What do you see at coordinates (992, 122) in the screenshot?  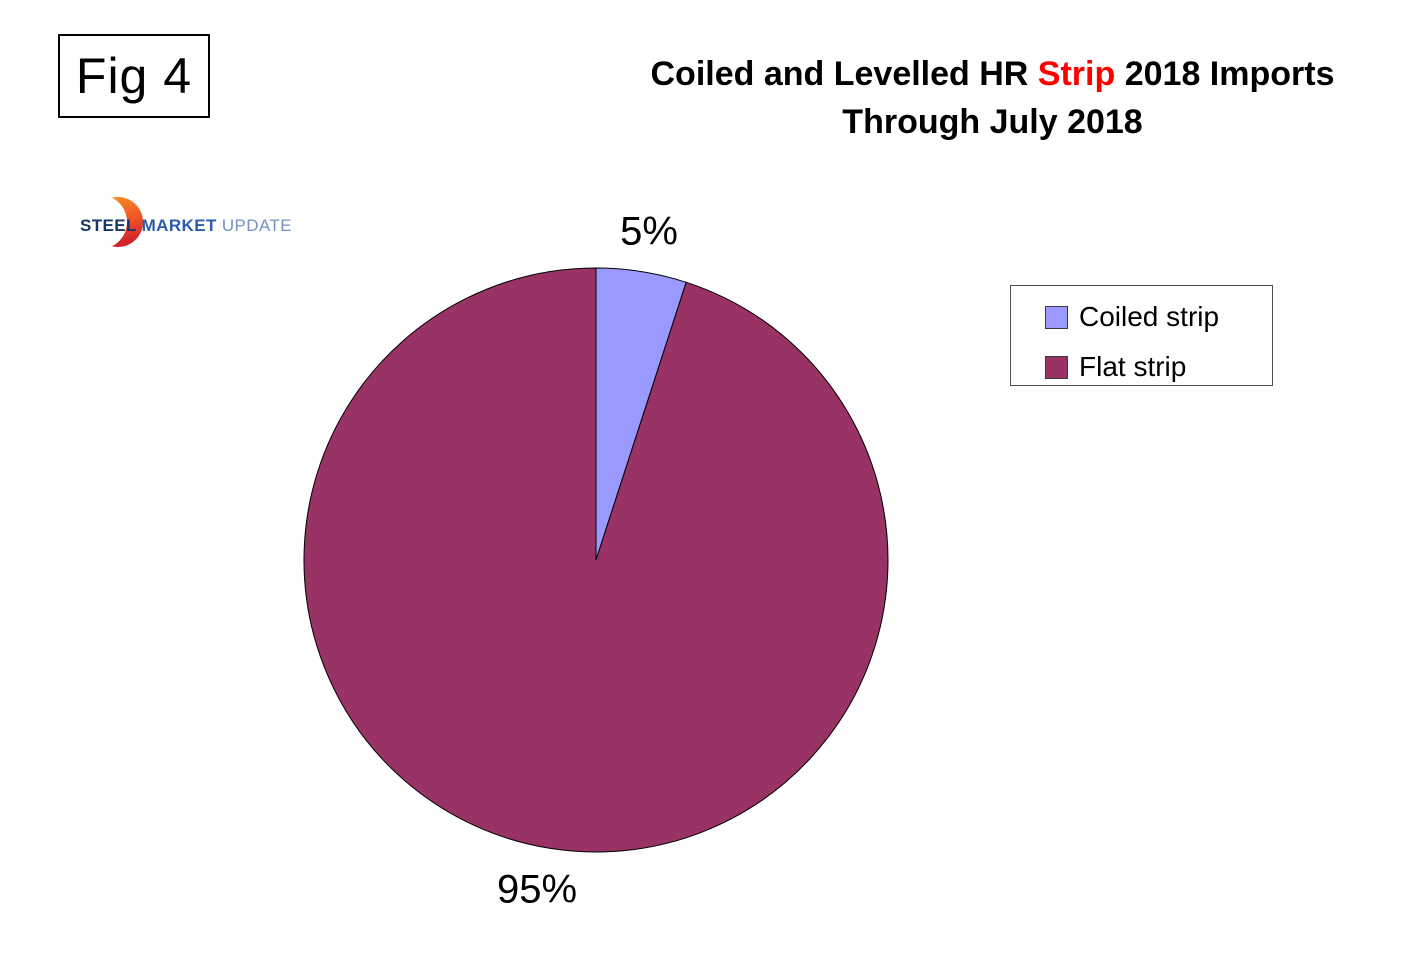 I see `chart-title-line2: Through July 2018` at bounding box center [992, 122].